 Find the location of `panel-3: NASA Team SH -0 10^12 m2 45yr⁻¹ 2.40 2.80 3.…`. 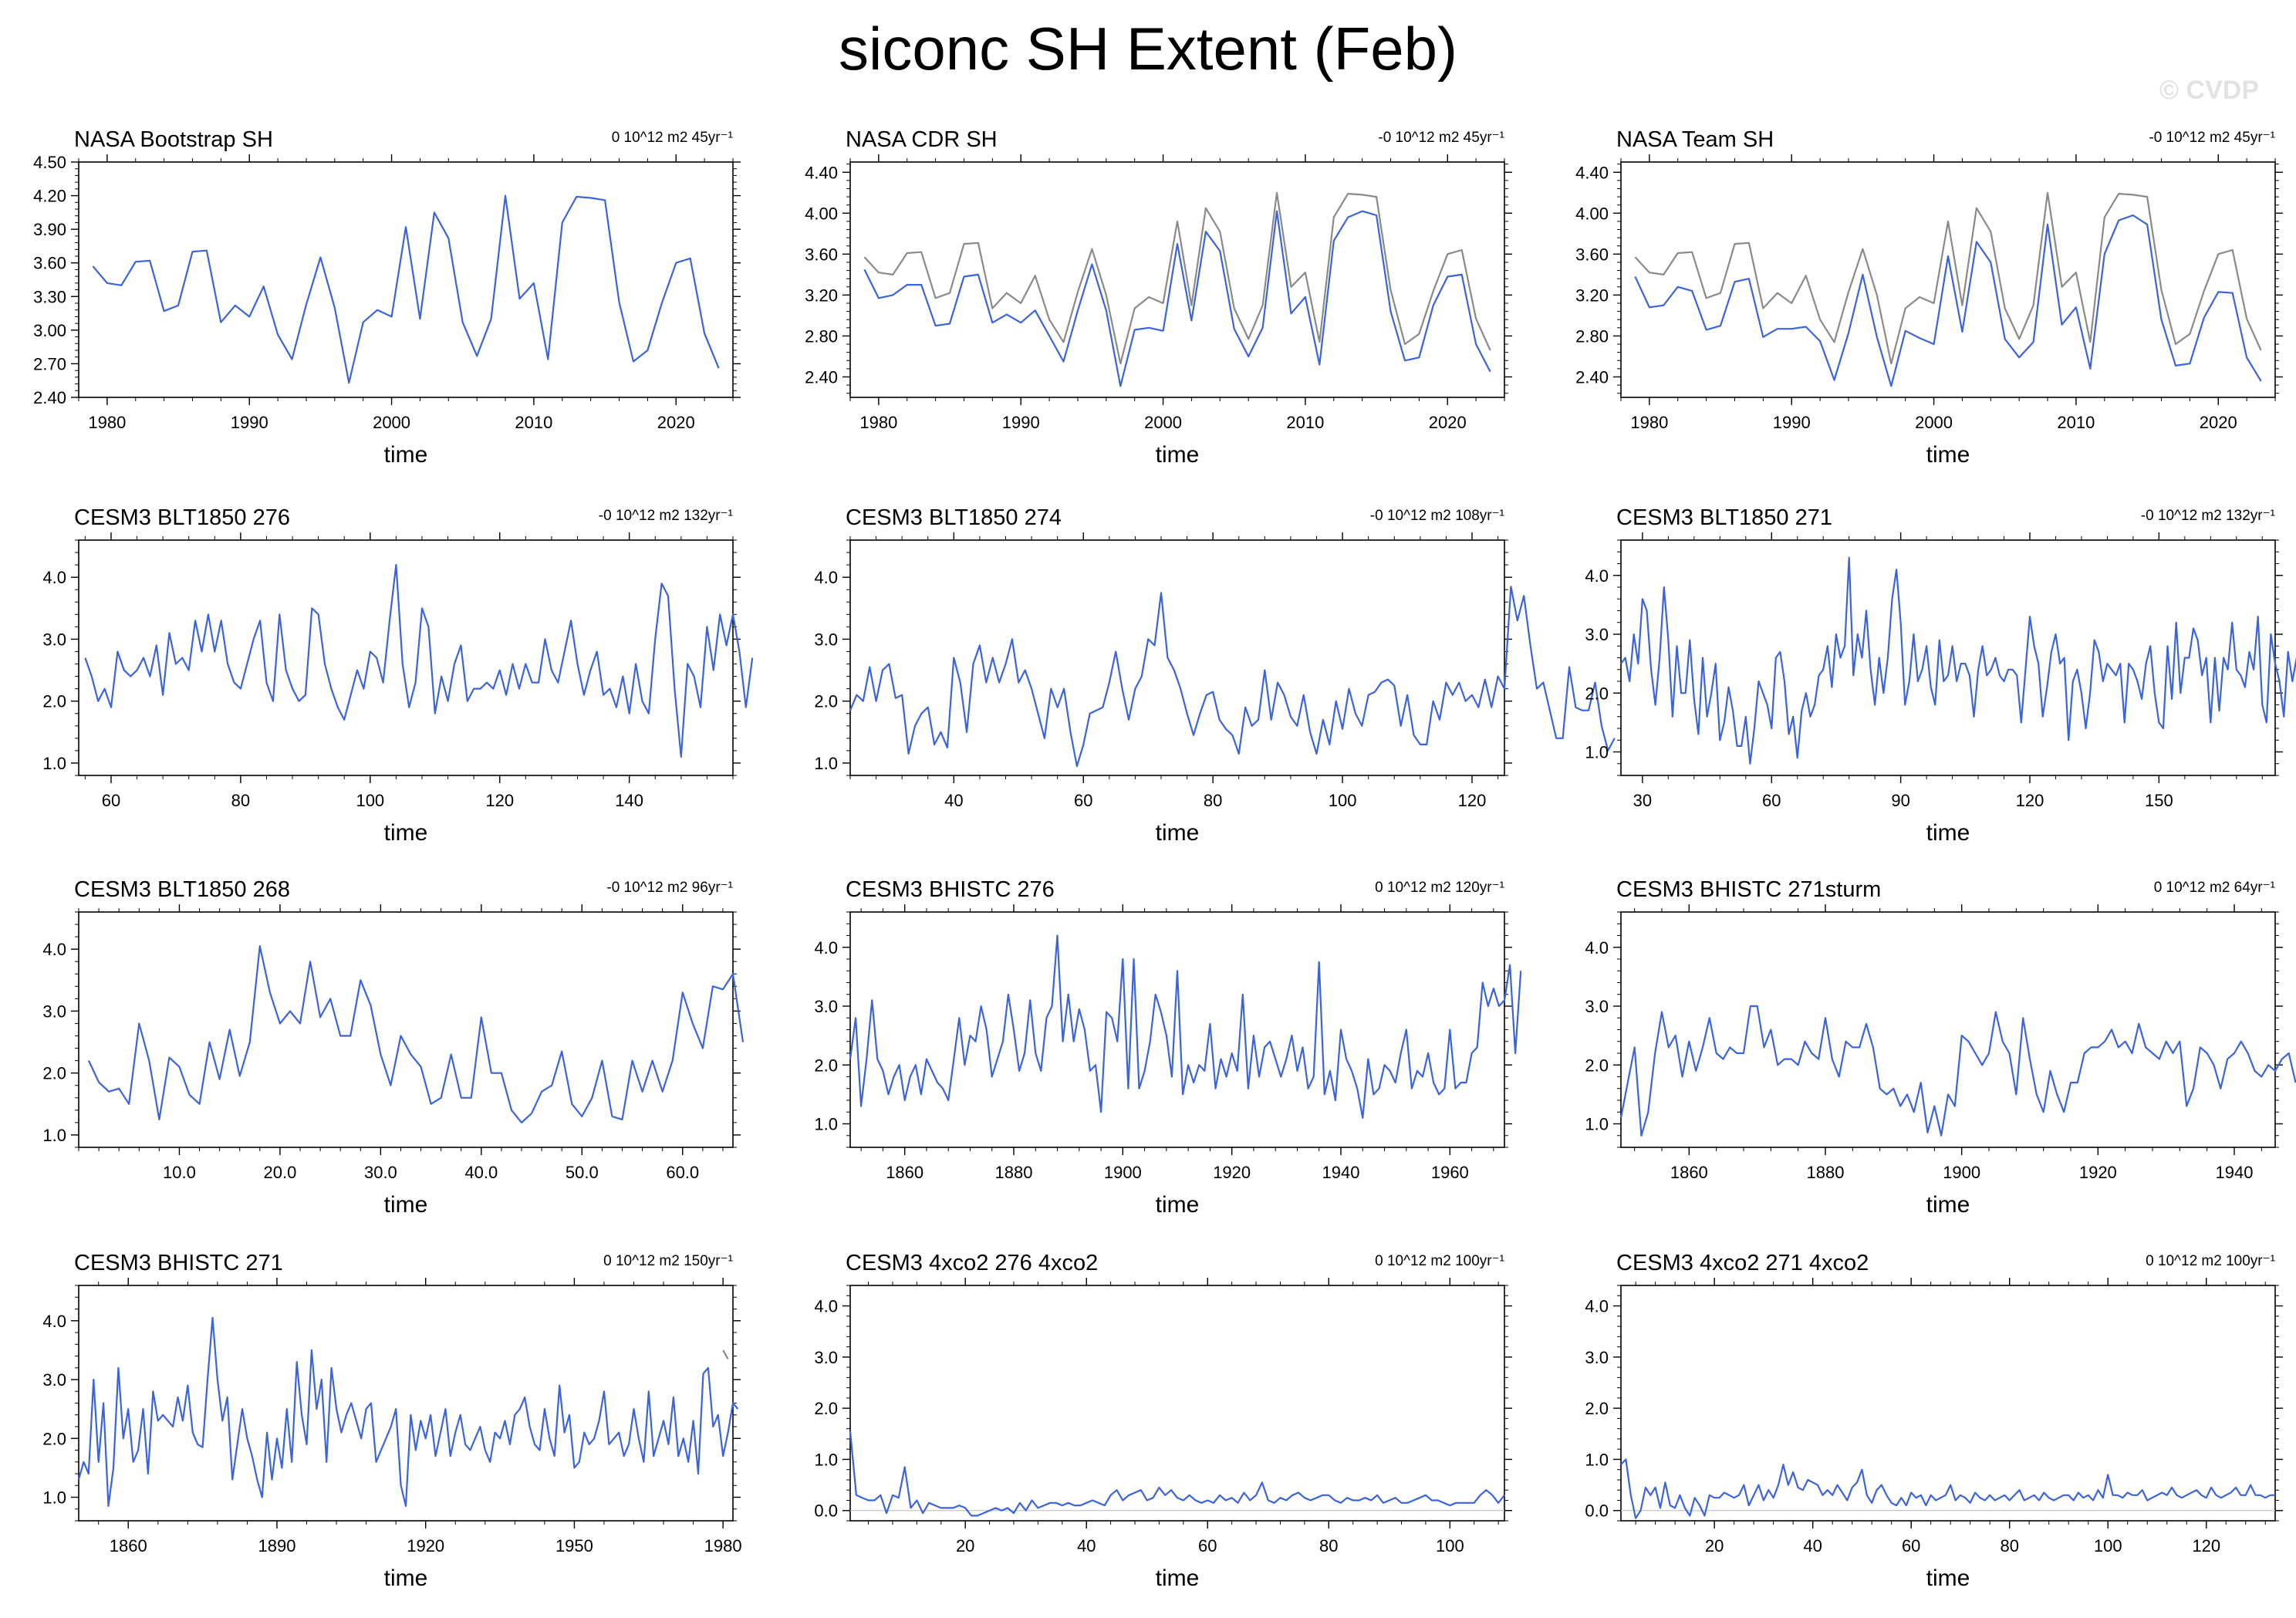

panel-3: NASA Team SH -0 10^12 m2 45yr⁻¹ 2.40 2.80 3.… is located at coordinates (1929, 297).